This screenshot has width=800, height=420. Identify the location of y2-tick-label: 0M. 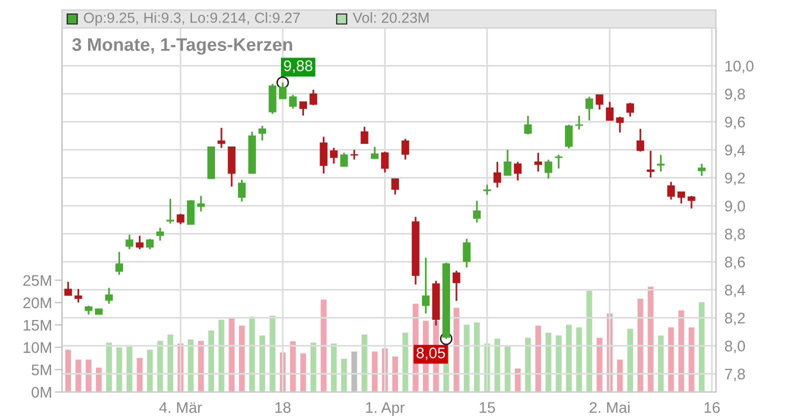
(42, 392).